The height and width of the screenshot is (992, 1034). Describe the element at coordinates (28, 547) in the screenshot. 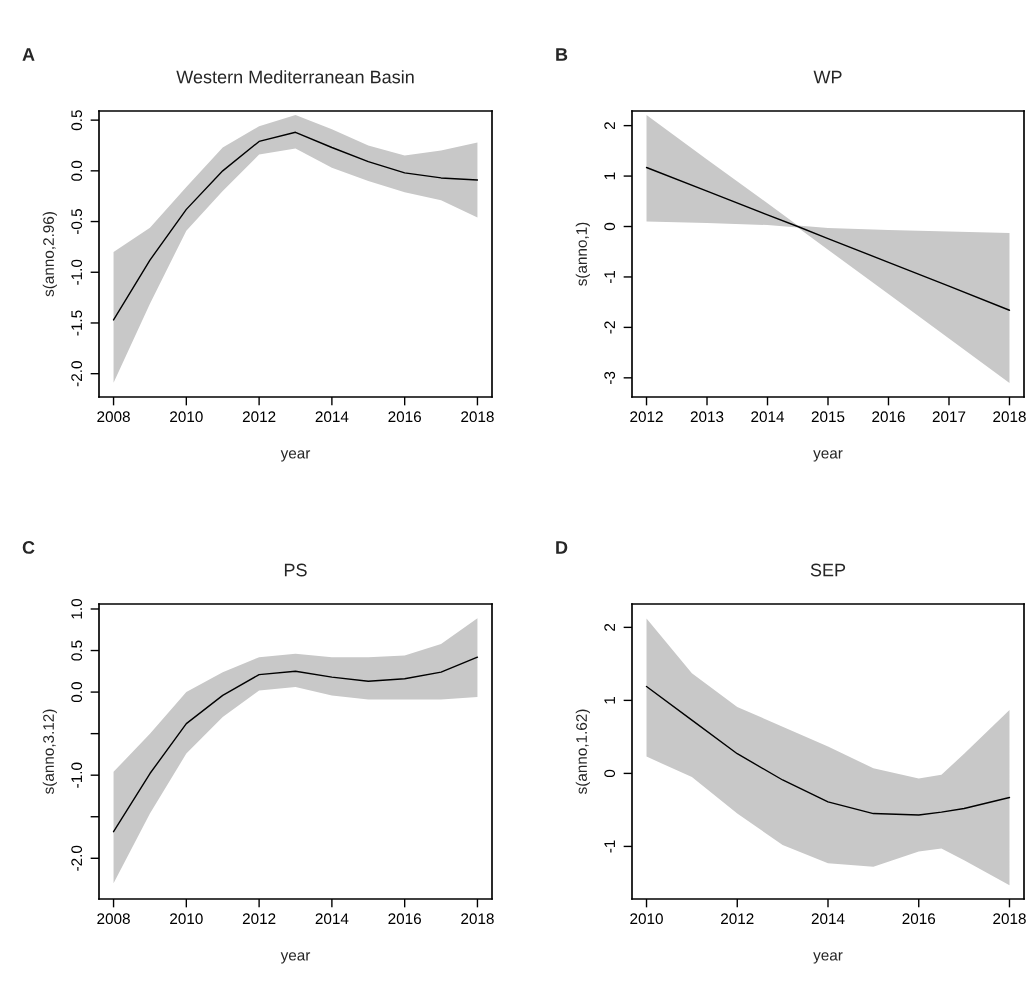

I see `text: C` at that location.